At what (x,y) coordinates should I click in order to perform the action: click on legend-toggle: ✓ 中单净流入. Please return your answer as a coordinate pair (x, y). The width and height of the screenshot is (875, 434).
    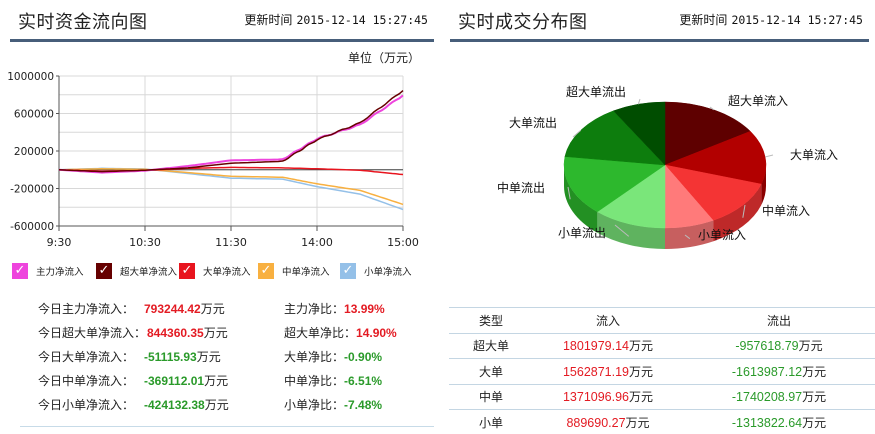
    Looking at the image, I should click on (294, 270).